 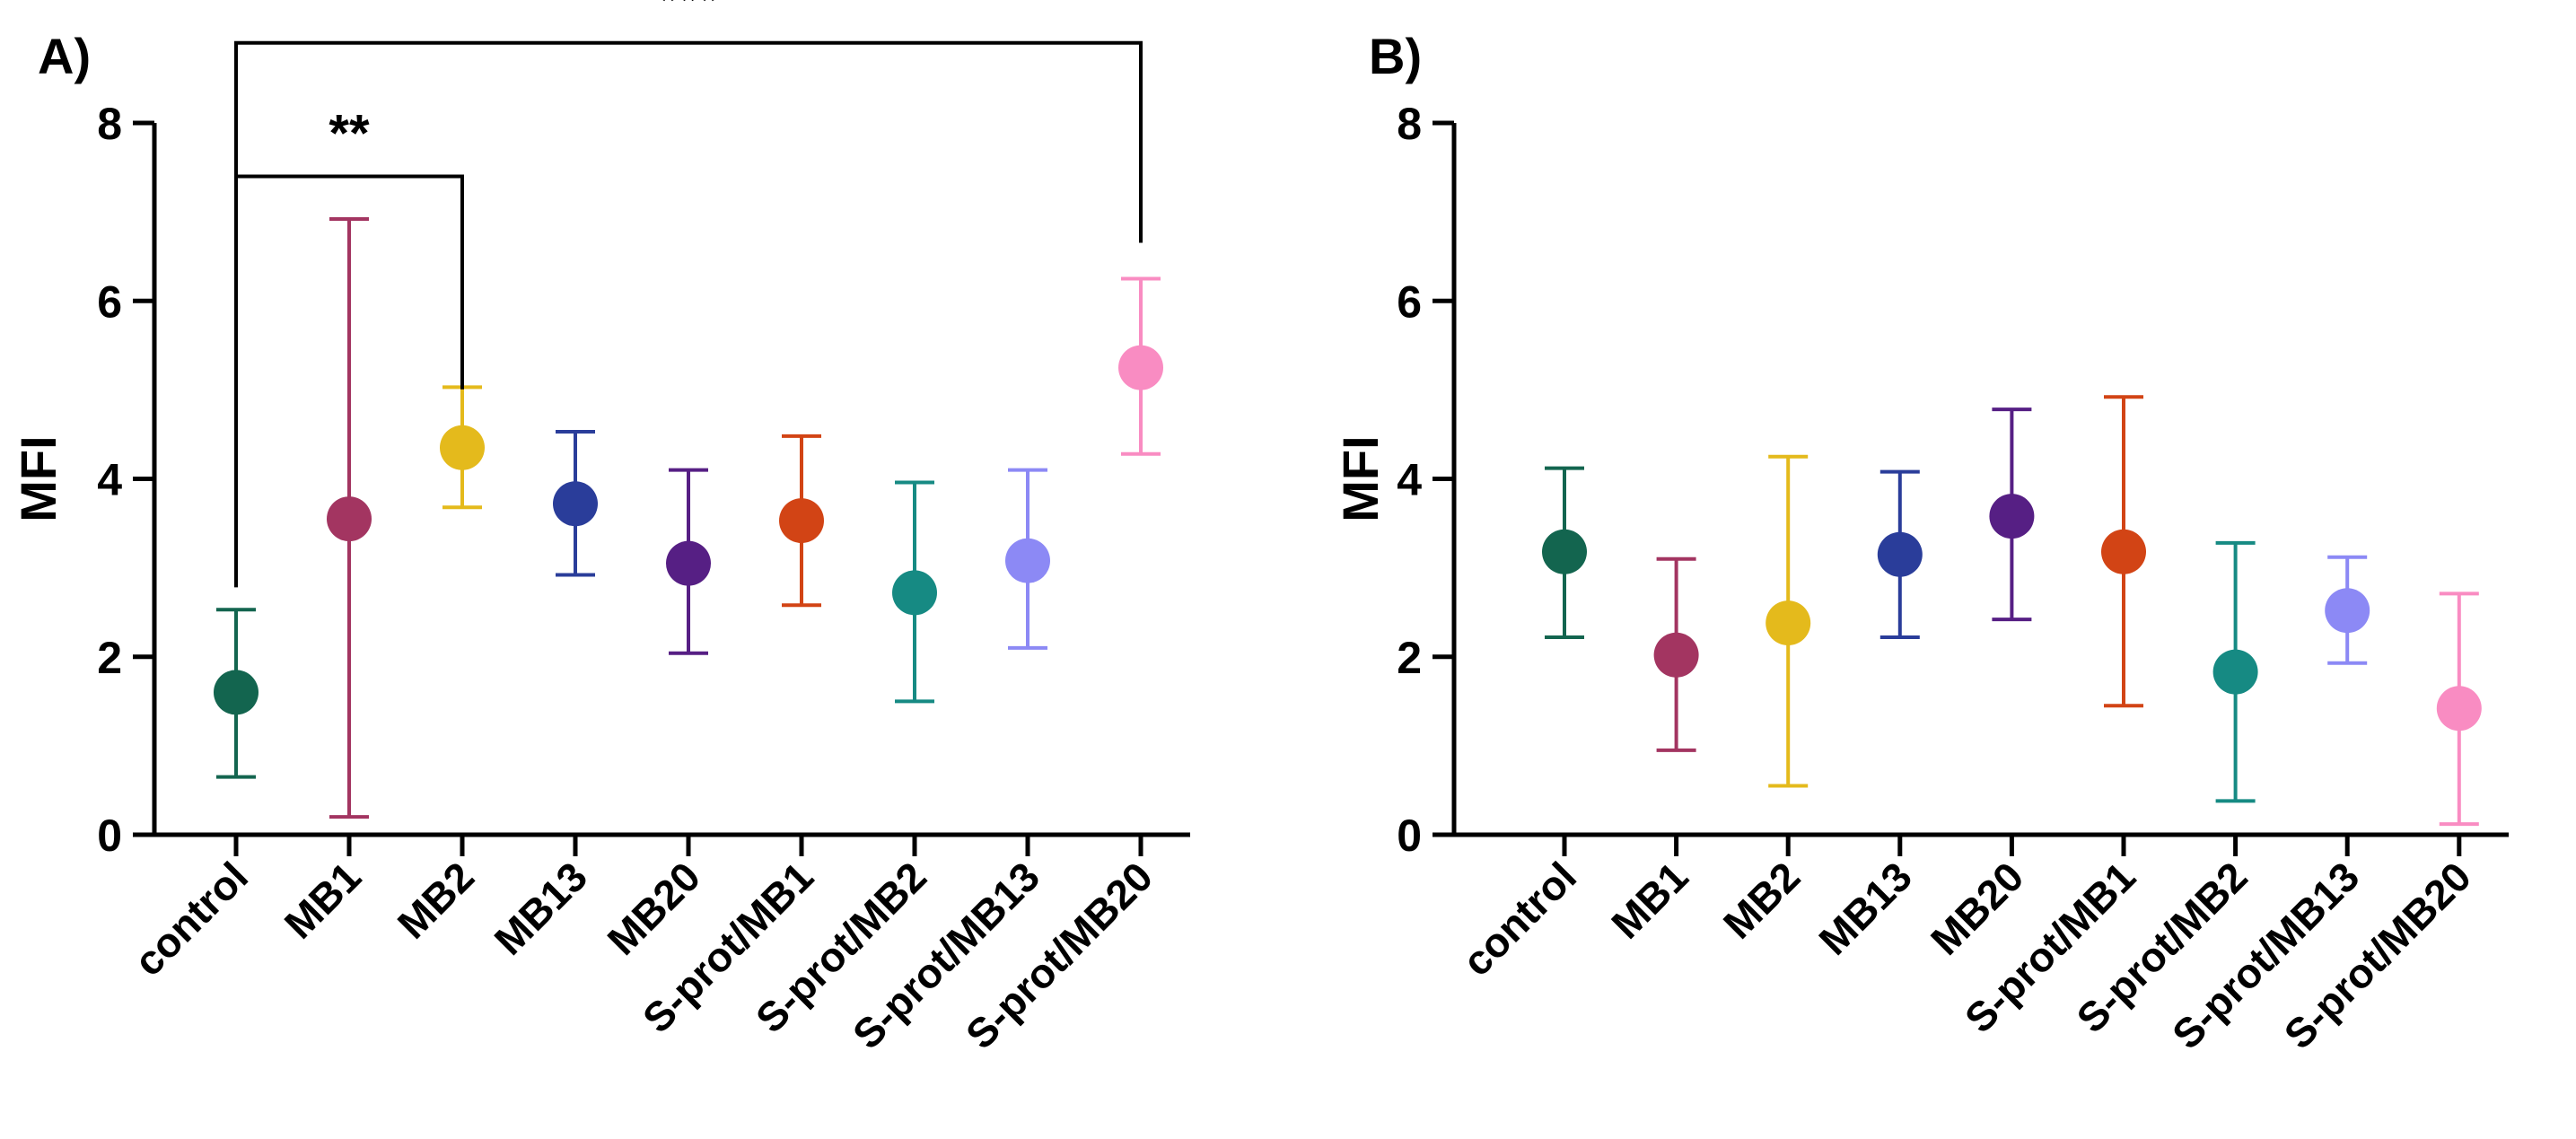 I want to click on x-tick-label: MB20, so click(x=654, y=908).